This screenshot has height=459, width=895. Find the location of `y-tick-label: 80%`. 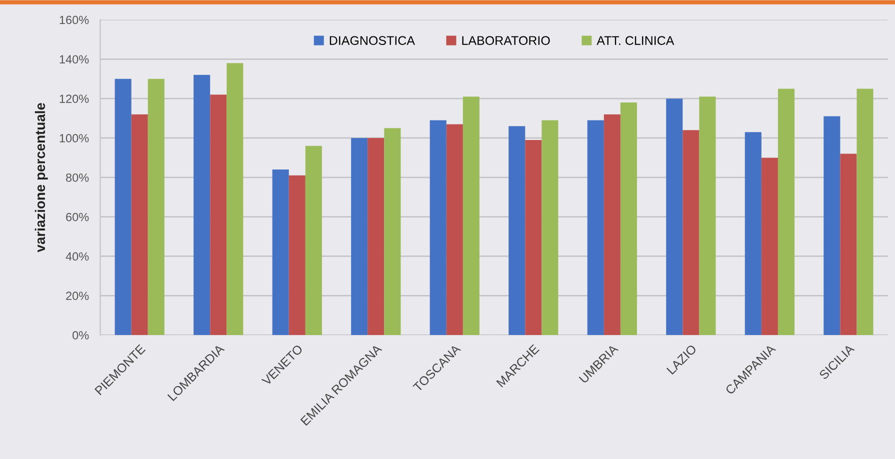

y-tick-label: 80% is located at coordinates (77, 177).